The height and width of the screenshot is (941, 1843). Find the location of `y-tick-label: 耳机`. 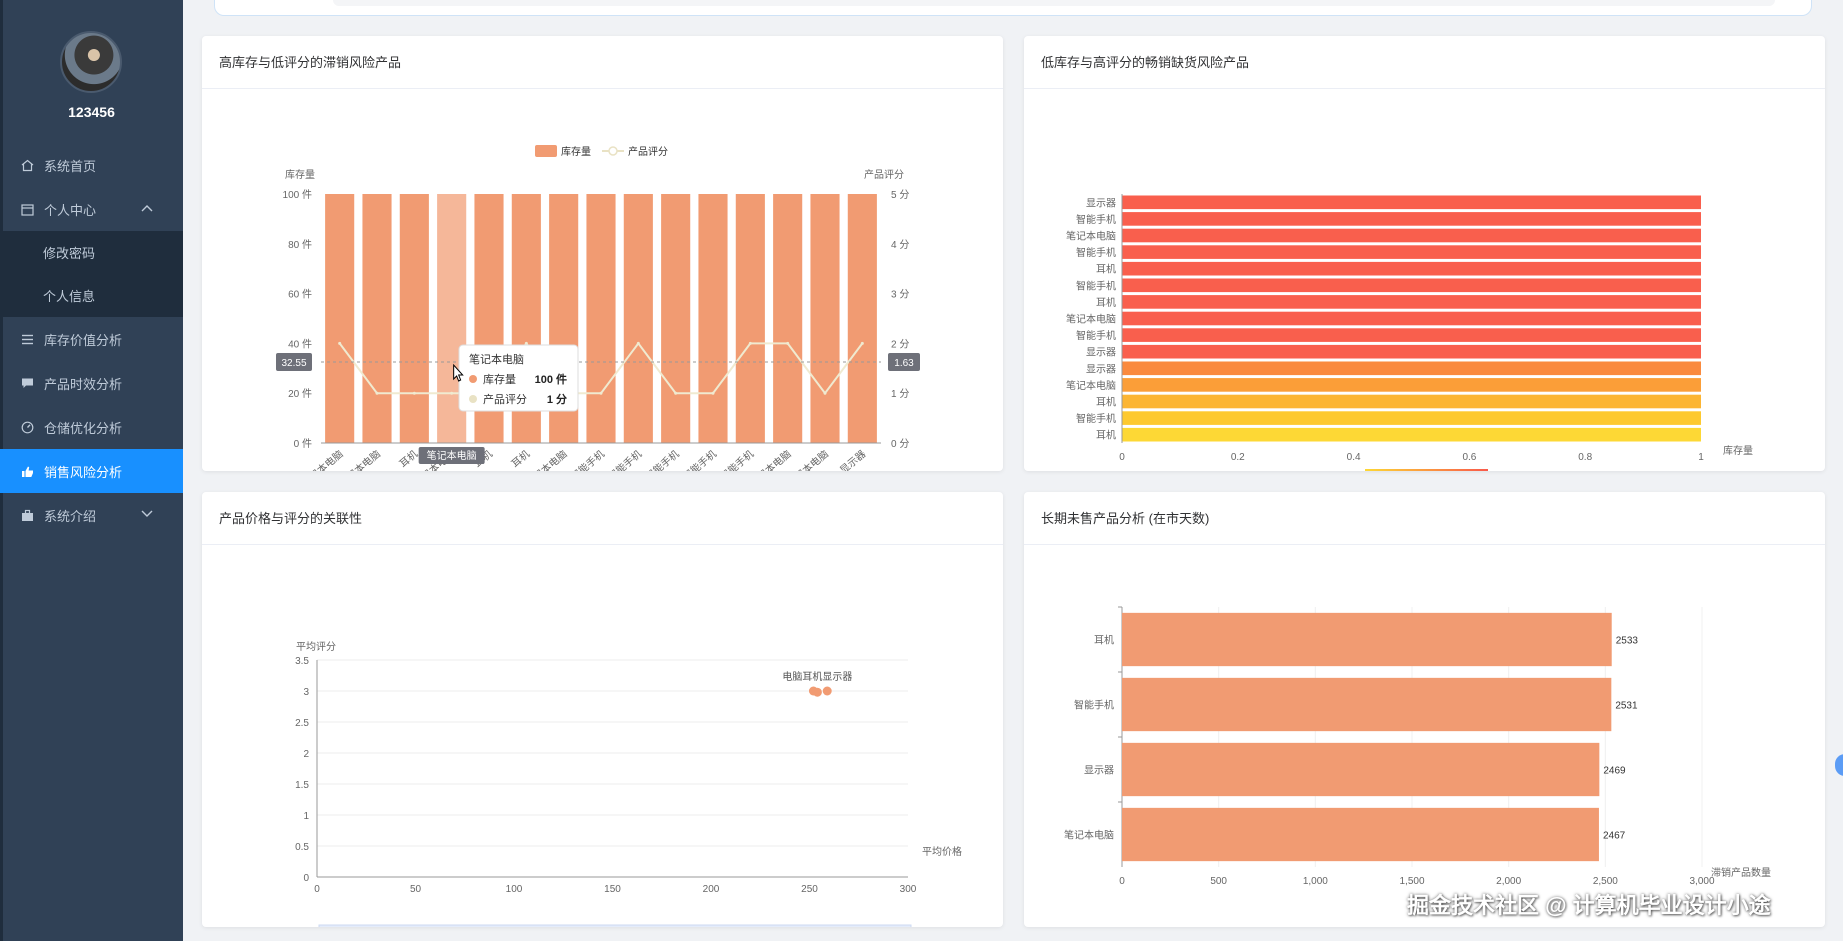

y-tick-label: 耳机 is located at coordinates (1106, 269).